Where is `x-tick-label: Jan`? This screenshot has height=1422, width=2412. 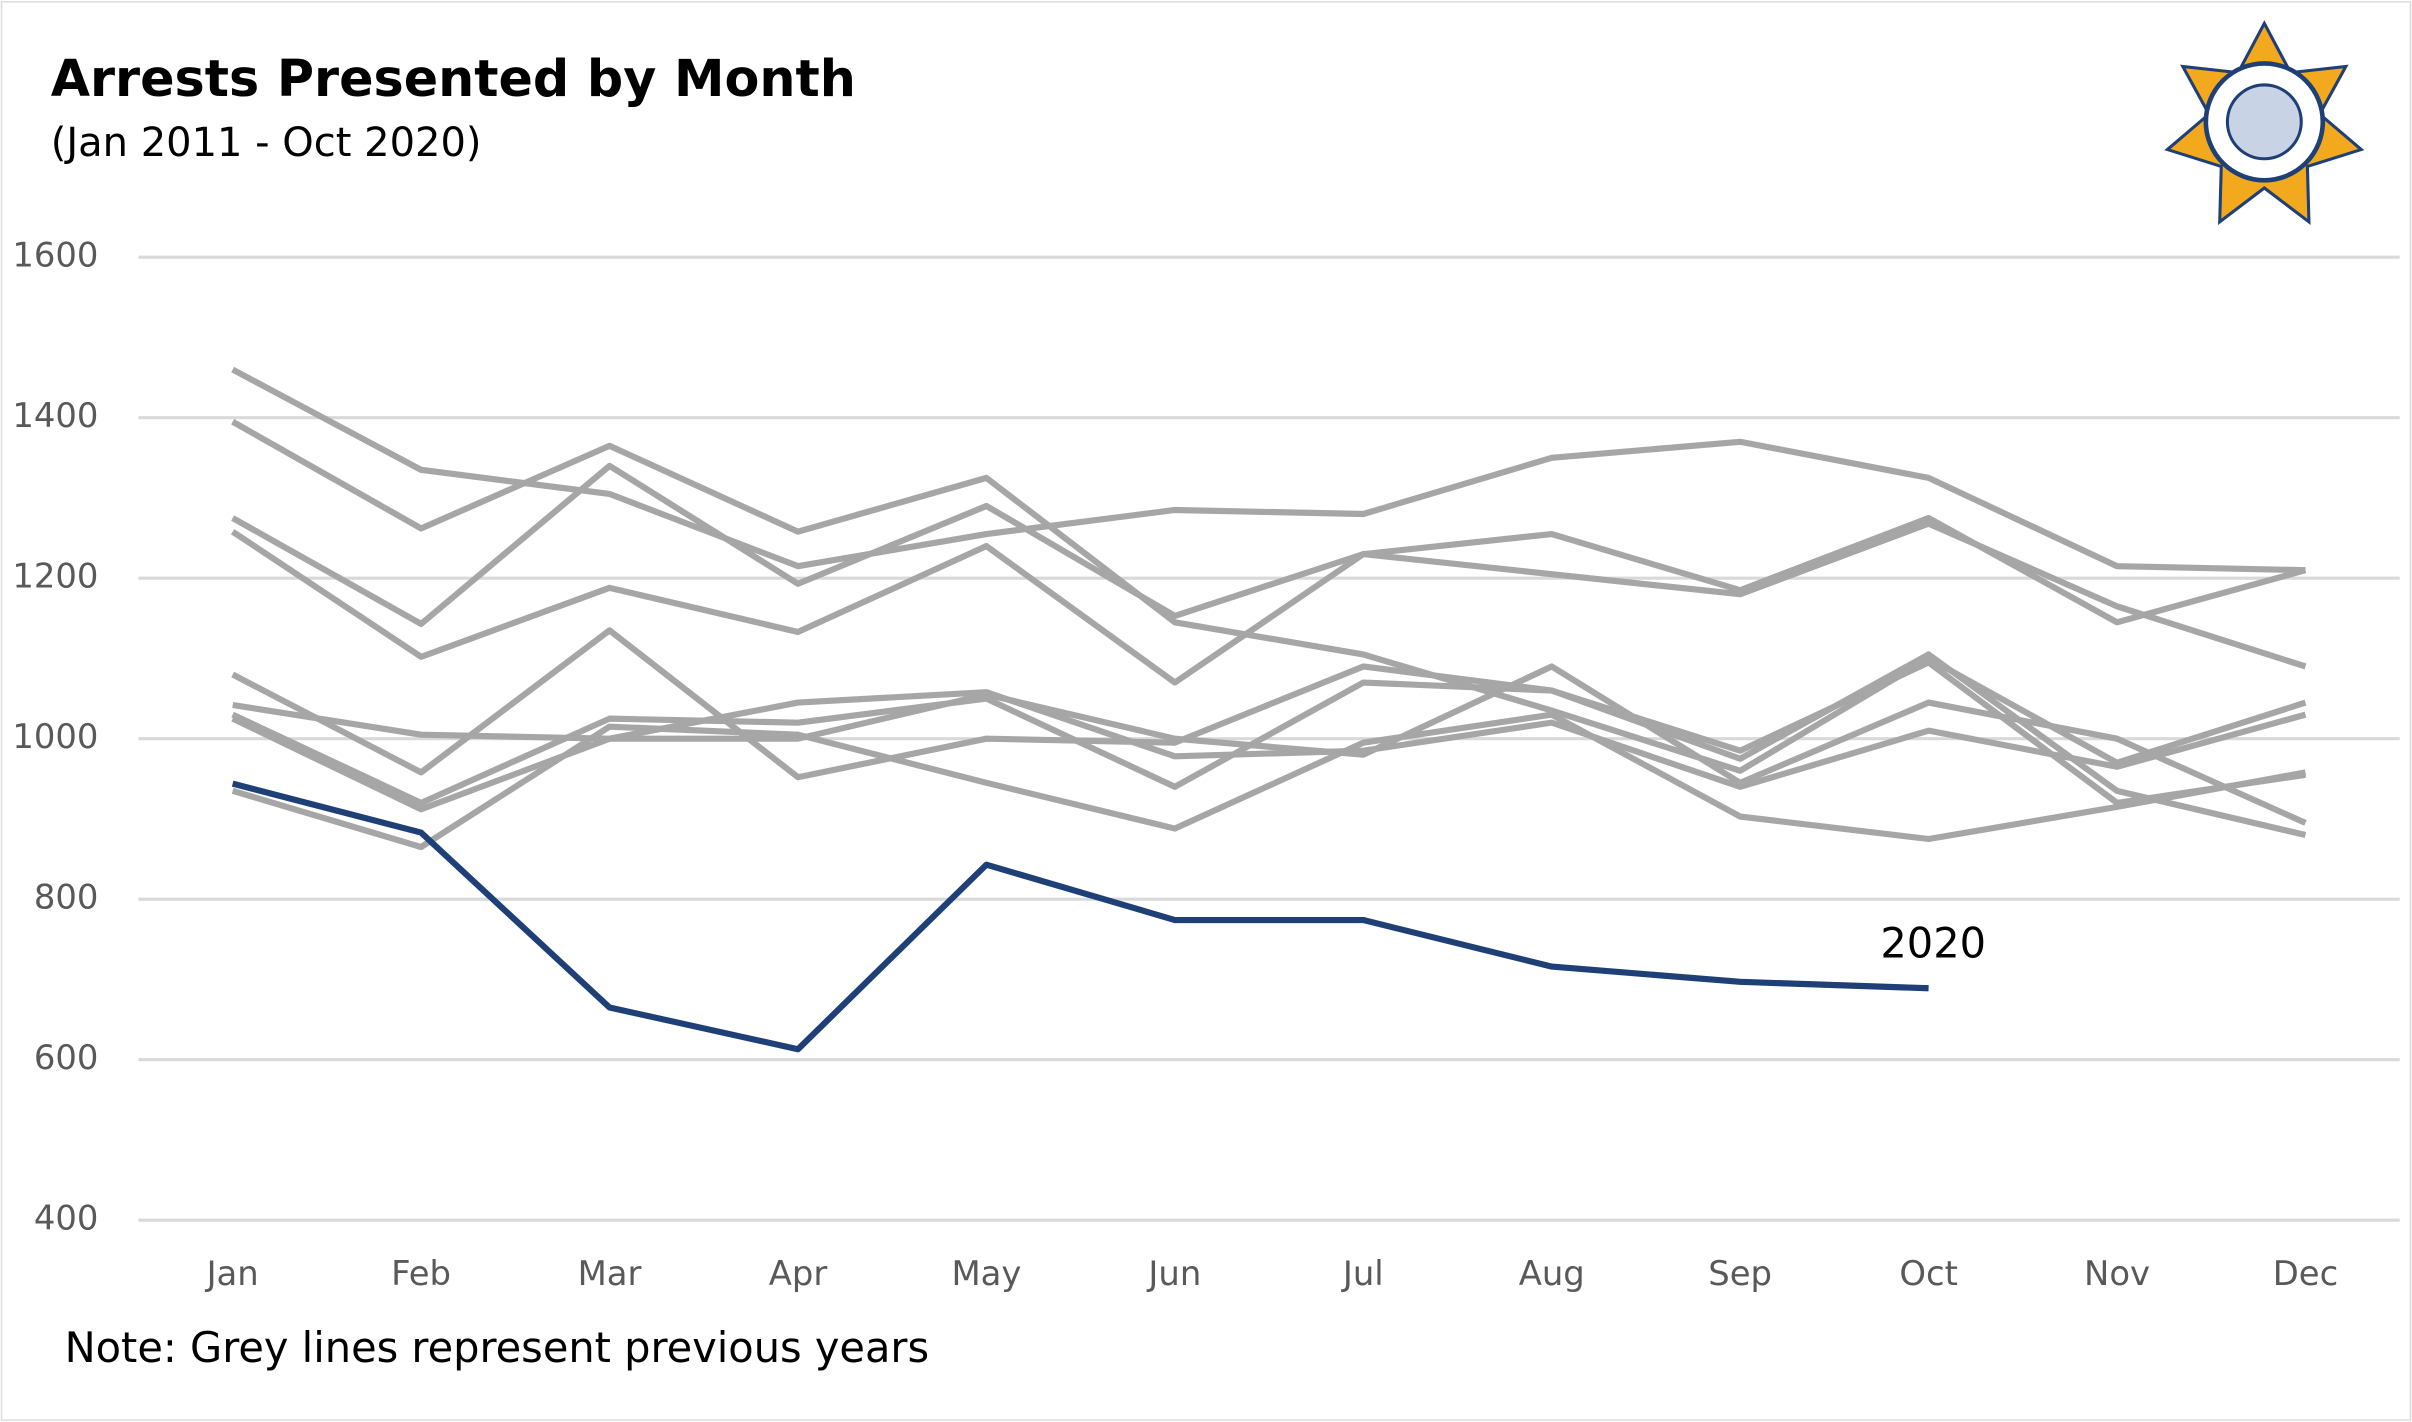 x-tick-label: Jan is located at coordinates (232, 1273).